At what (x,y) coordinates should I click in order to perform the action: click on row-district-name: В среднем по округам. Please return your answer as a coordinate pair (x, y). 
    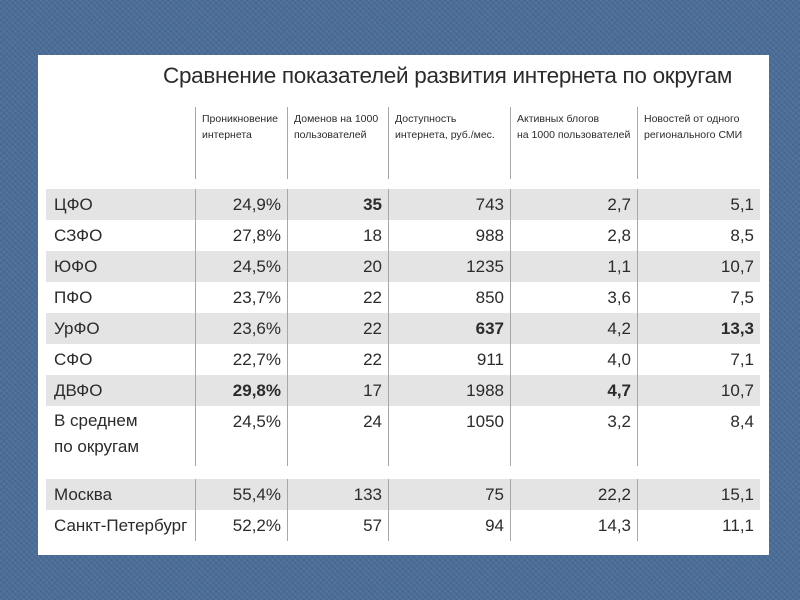
    Looking at the image, I should click on (97, 433).